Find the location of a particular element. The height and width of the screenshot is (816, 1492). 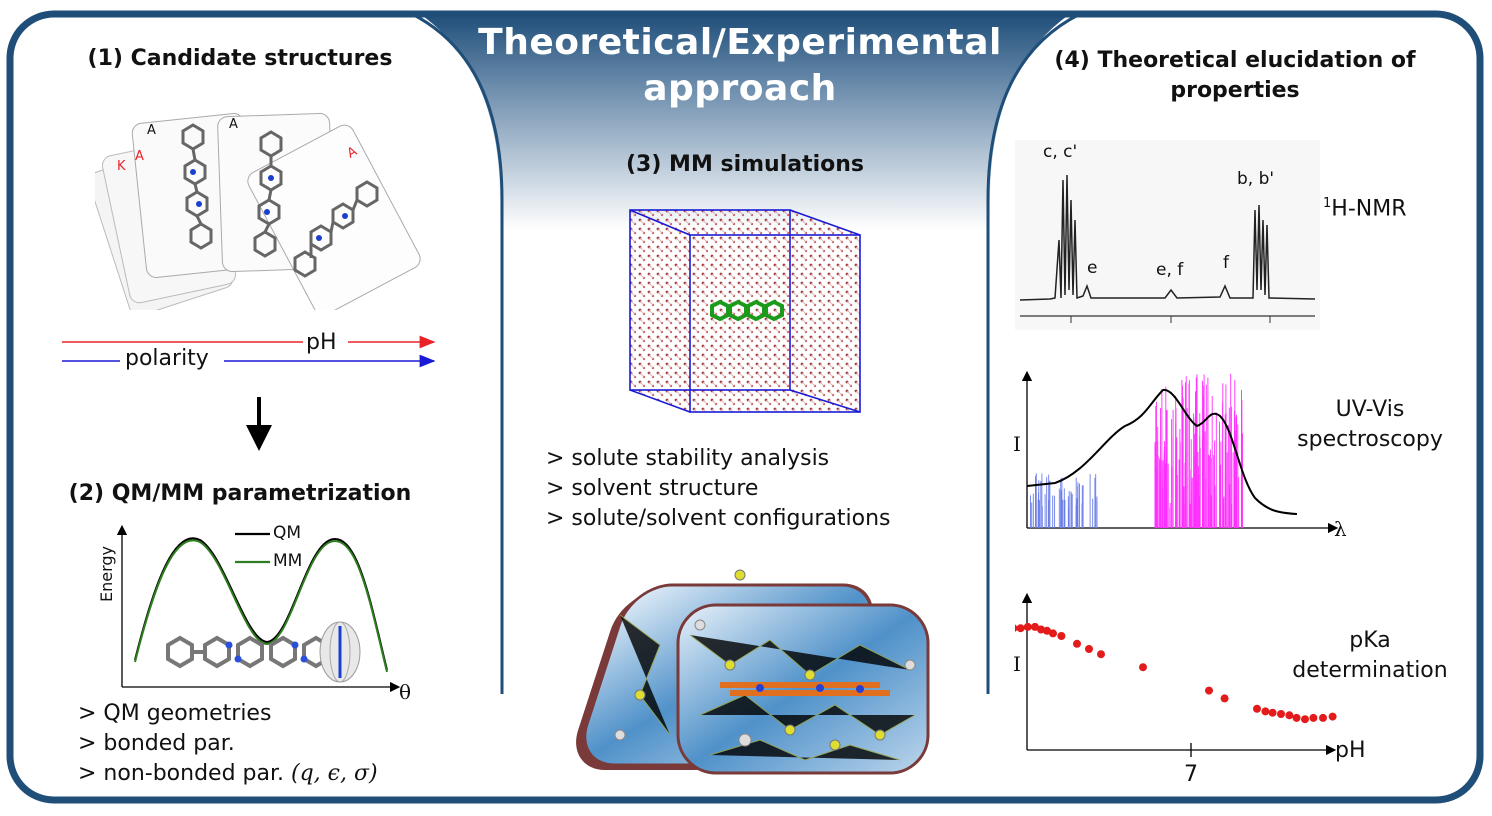

energy-profile-chart is located at coordinates (258, 608).